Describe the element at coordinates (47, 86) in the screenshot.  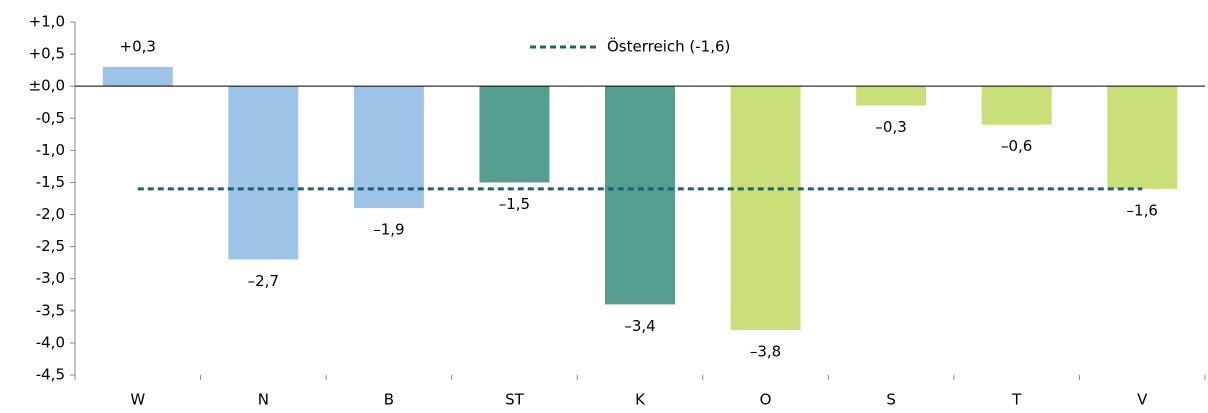
I see `y-tick-label: ±0,0` at that location.